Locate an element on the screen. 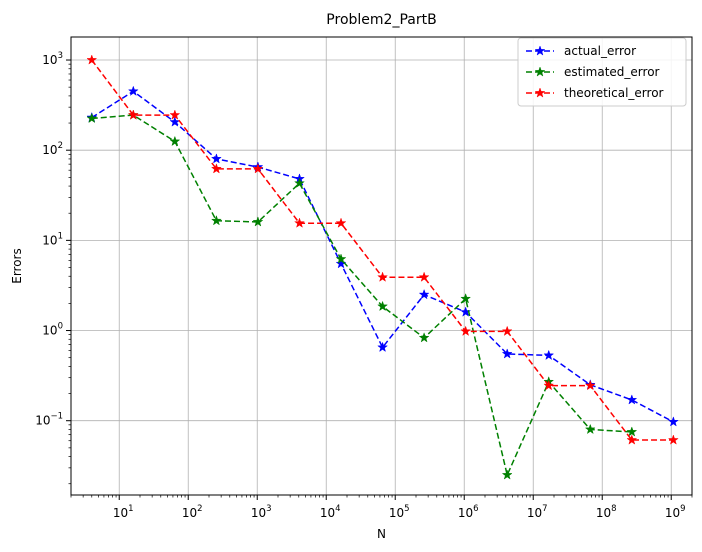 The image size is (702, 552). legend-label: actual_error is located at coordinates (600, 51).